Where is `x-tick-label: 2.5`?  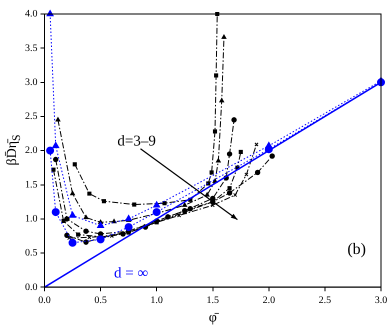 x-tick-label: 2.5 is located at coordinates (325, 300).